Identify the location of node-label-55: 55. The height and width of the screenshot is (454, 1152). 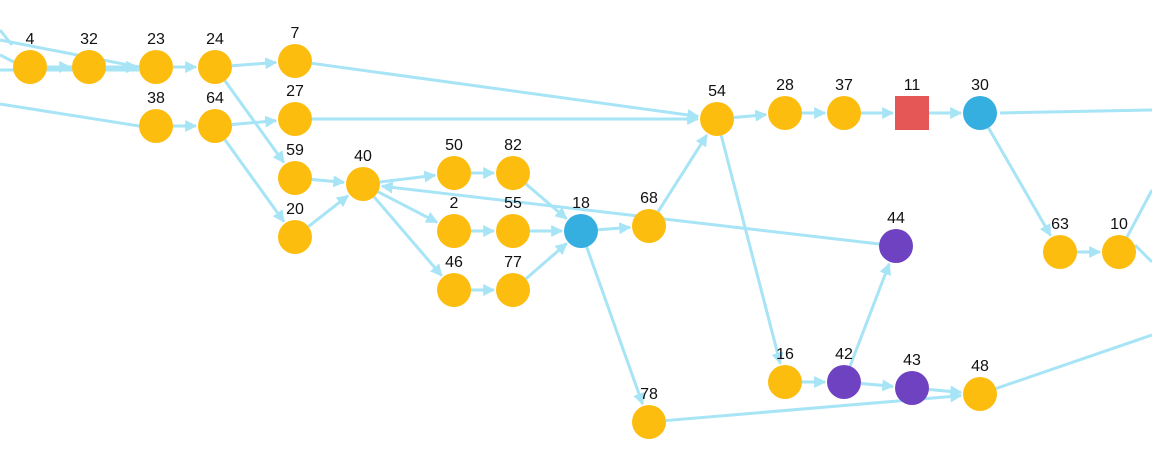
(513, 203).